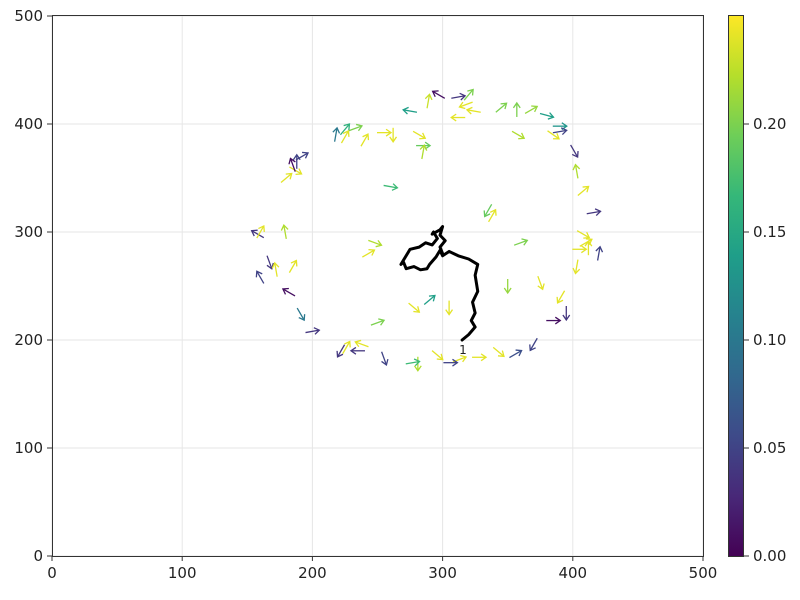  What do you see at coordinates (769, 124) in the screenshot?
I see `colorbar-tick-label: 0.20` at bounding box center [769, 124].